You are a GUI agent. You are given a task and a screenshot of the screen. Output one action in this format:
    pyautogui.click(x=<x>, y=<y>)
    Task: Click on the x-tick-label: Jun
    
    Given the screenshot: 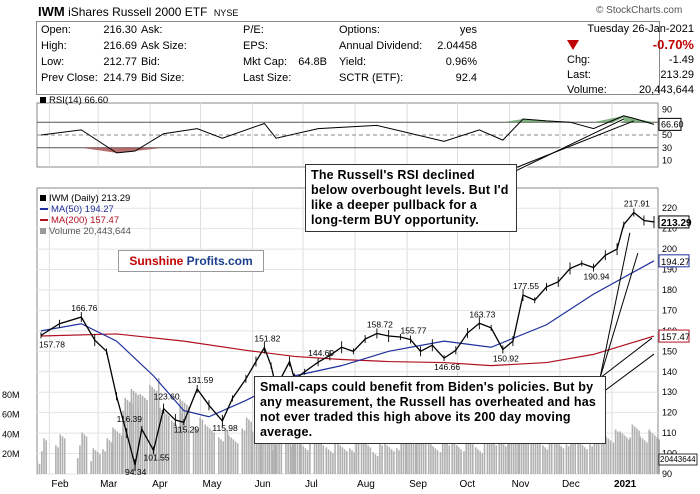 What is the action you would take?
    pyautogui.click(x=263, y=484)
    